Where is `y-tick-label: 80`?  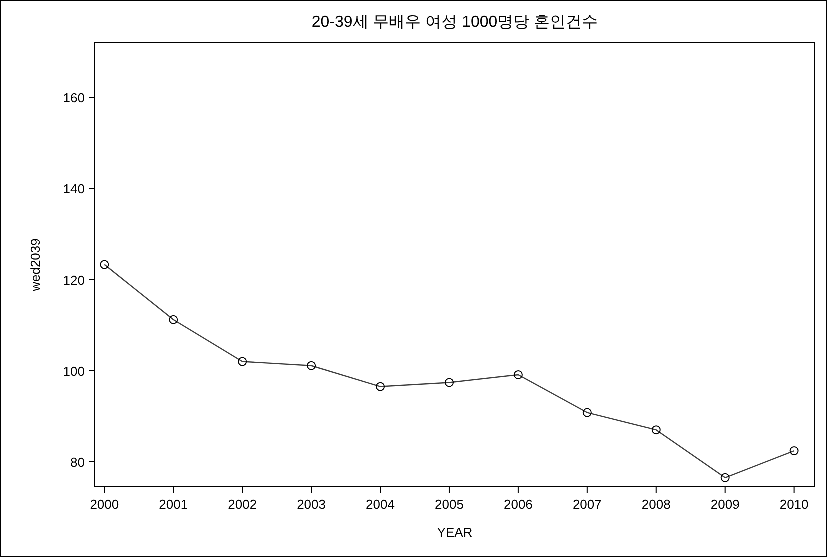 y-tick-label: 80 is located at coordinates (77, 462).